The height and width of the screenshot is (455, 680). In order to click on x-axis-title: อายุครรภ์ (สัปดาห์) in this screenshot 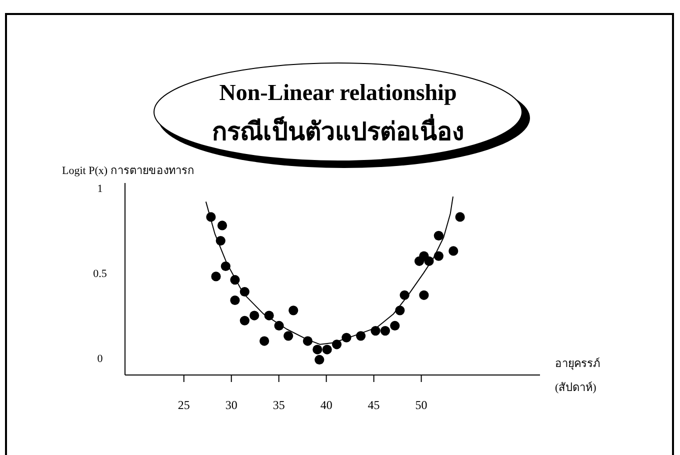, I will do `click(577, 375)`.